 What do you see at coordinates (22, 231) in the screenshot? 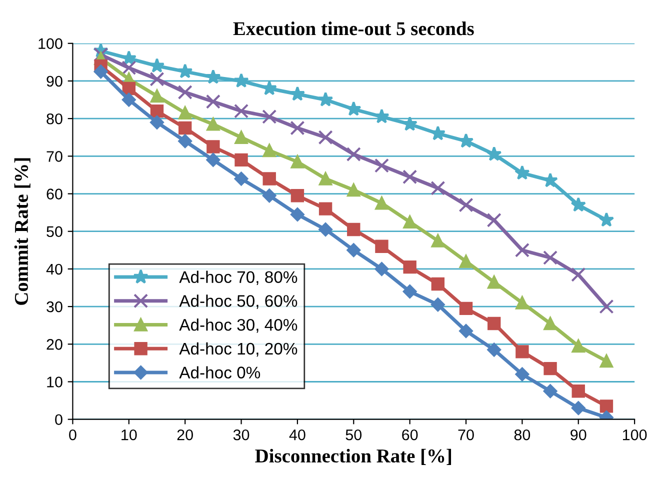
I see `y-axis-title: Commit Rate [%]` at bounding box center [22, 231].